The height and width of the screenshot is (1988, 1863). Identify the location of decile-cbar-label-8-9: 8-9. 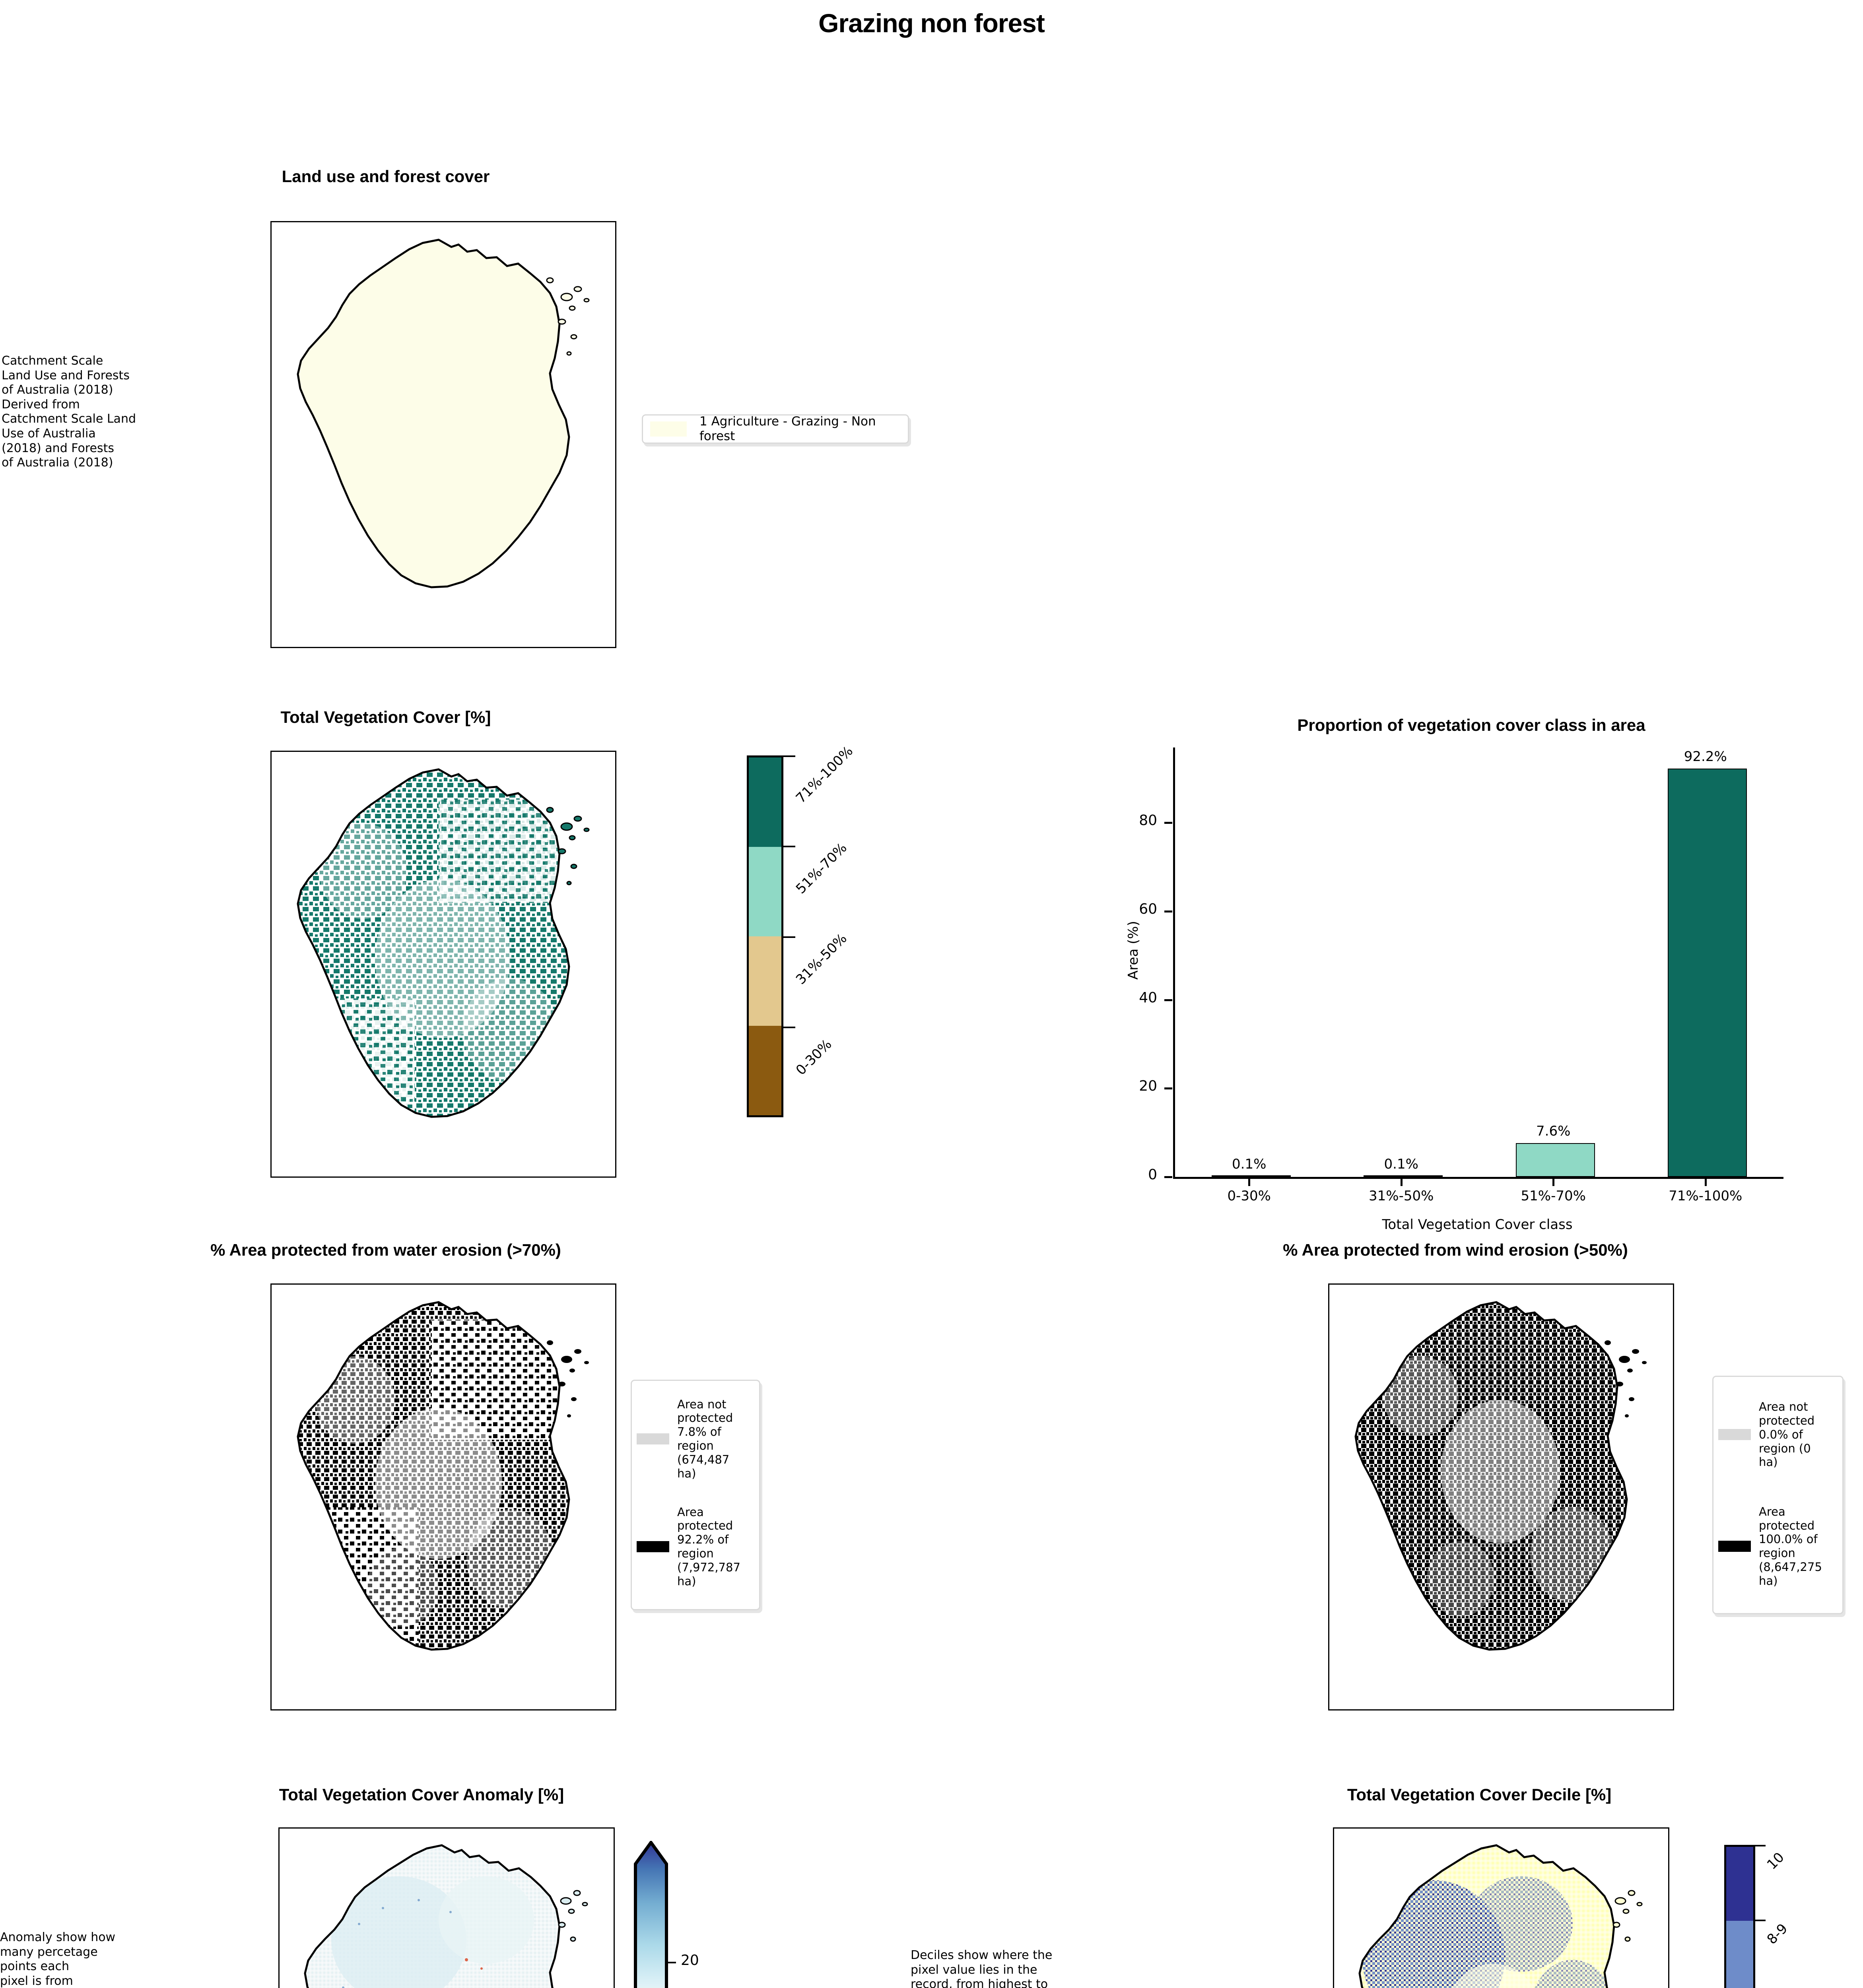
(1777, 1934).